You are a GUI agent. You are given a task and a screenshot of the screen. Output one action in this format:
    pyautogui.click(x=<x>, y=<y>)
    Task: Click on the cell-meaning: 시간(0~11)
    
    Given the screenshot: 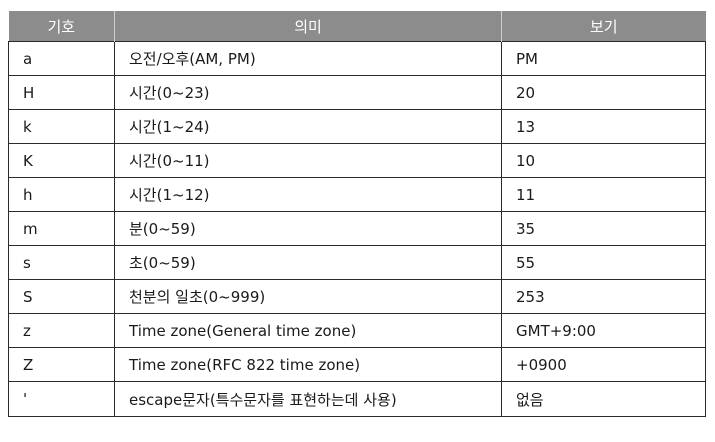 What is the action you would take?
    pyautogui.click(x=308, y=160)
    